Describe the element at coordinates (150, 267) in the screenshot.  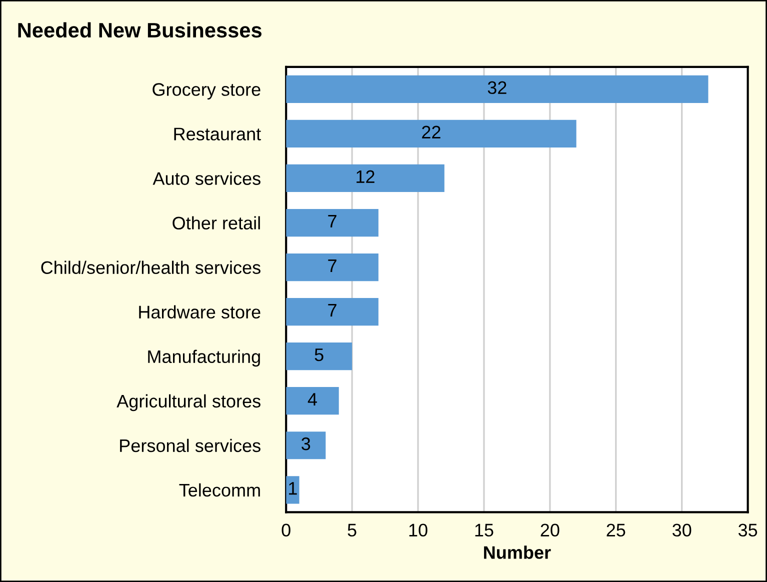
I see `y-tick-label: Child/senior/health services` at that location.